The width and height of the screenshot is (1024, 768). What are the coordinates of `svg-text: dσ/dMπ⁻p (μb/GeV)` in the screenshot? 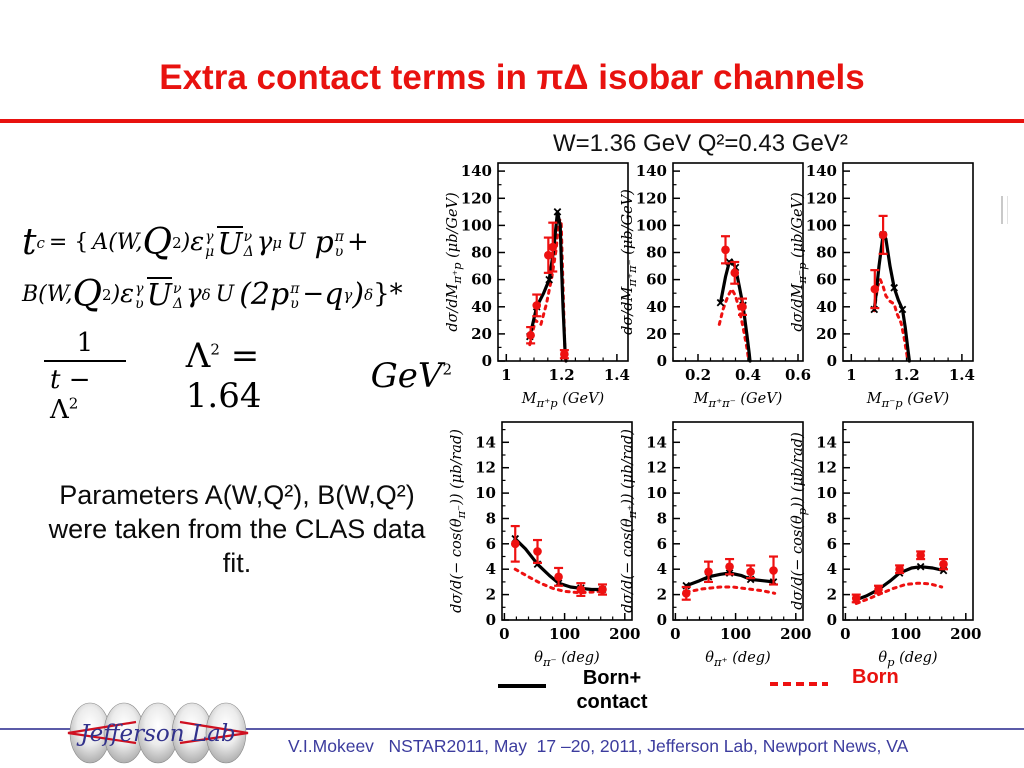 It's located at (799, 261).